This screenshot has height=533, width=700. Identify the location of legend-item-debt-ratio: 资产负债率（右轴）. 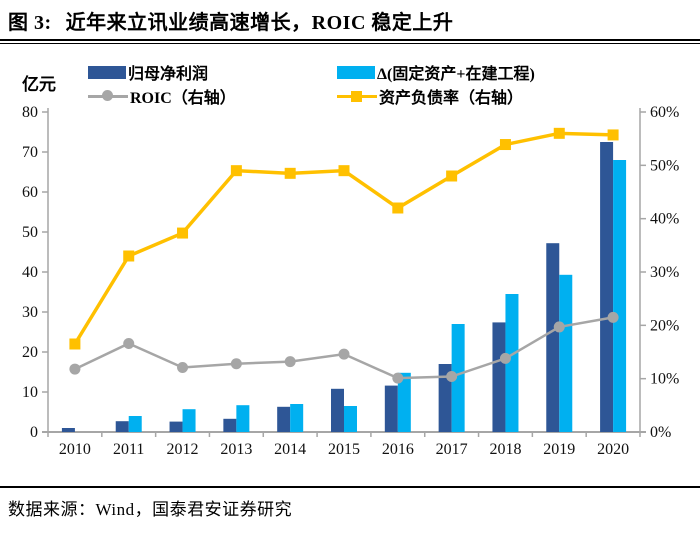
(430, 96).